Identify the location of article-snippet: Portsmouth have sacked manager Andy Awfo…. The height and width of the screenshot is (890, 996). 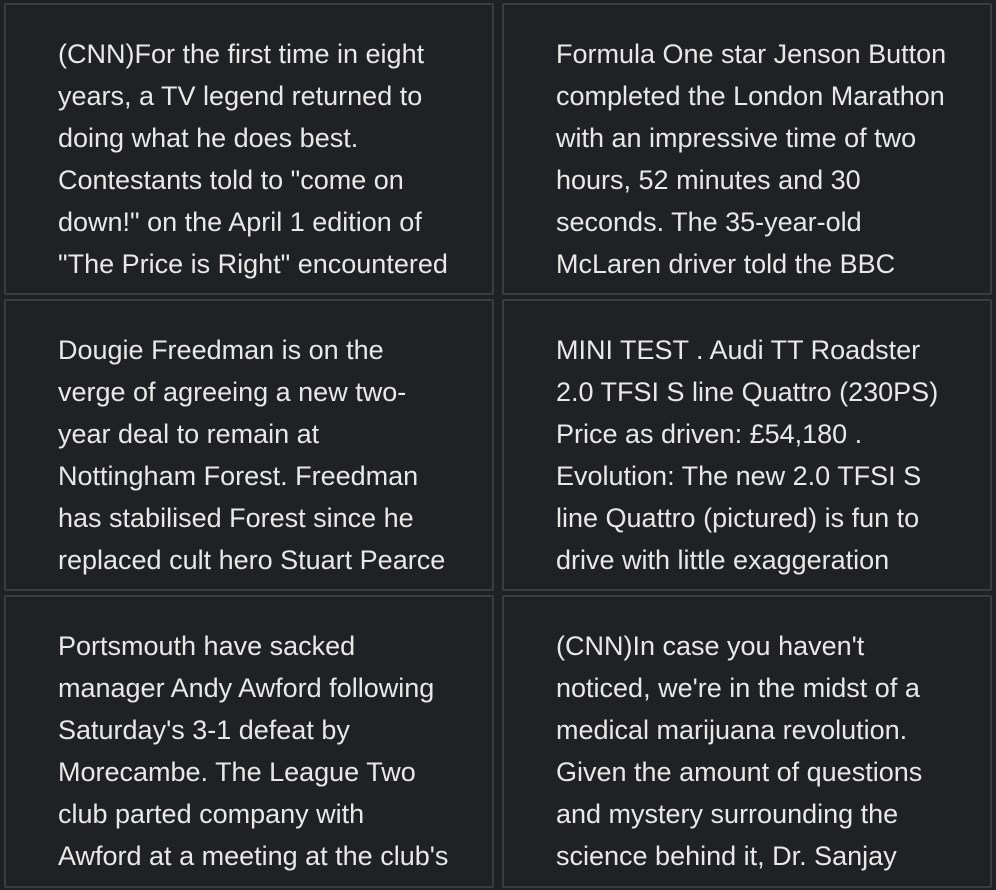
(253, 758).